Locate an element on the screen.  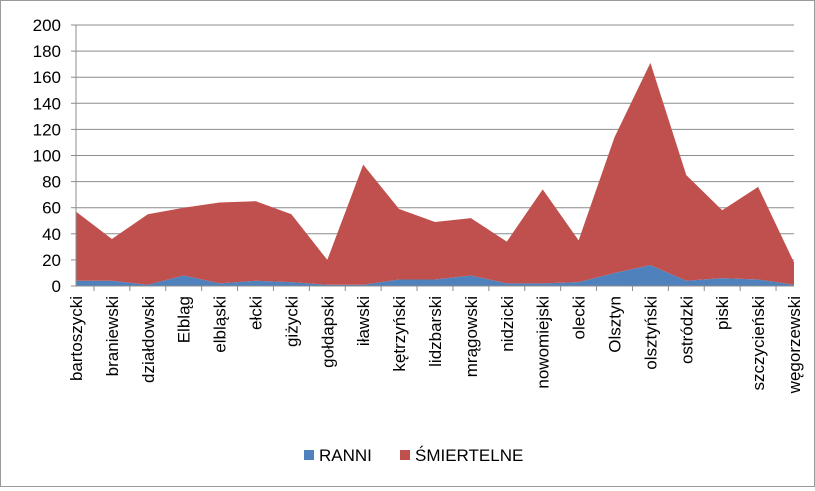
x-tick-label: działdowski is located at coordinates (148, 339).